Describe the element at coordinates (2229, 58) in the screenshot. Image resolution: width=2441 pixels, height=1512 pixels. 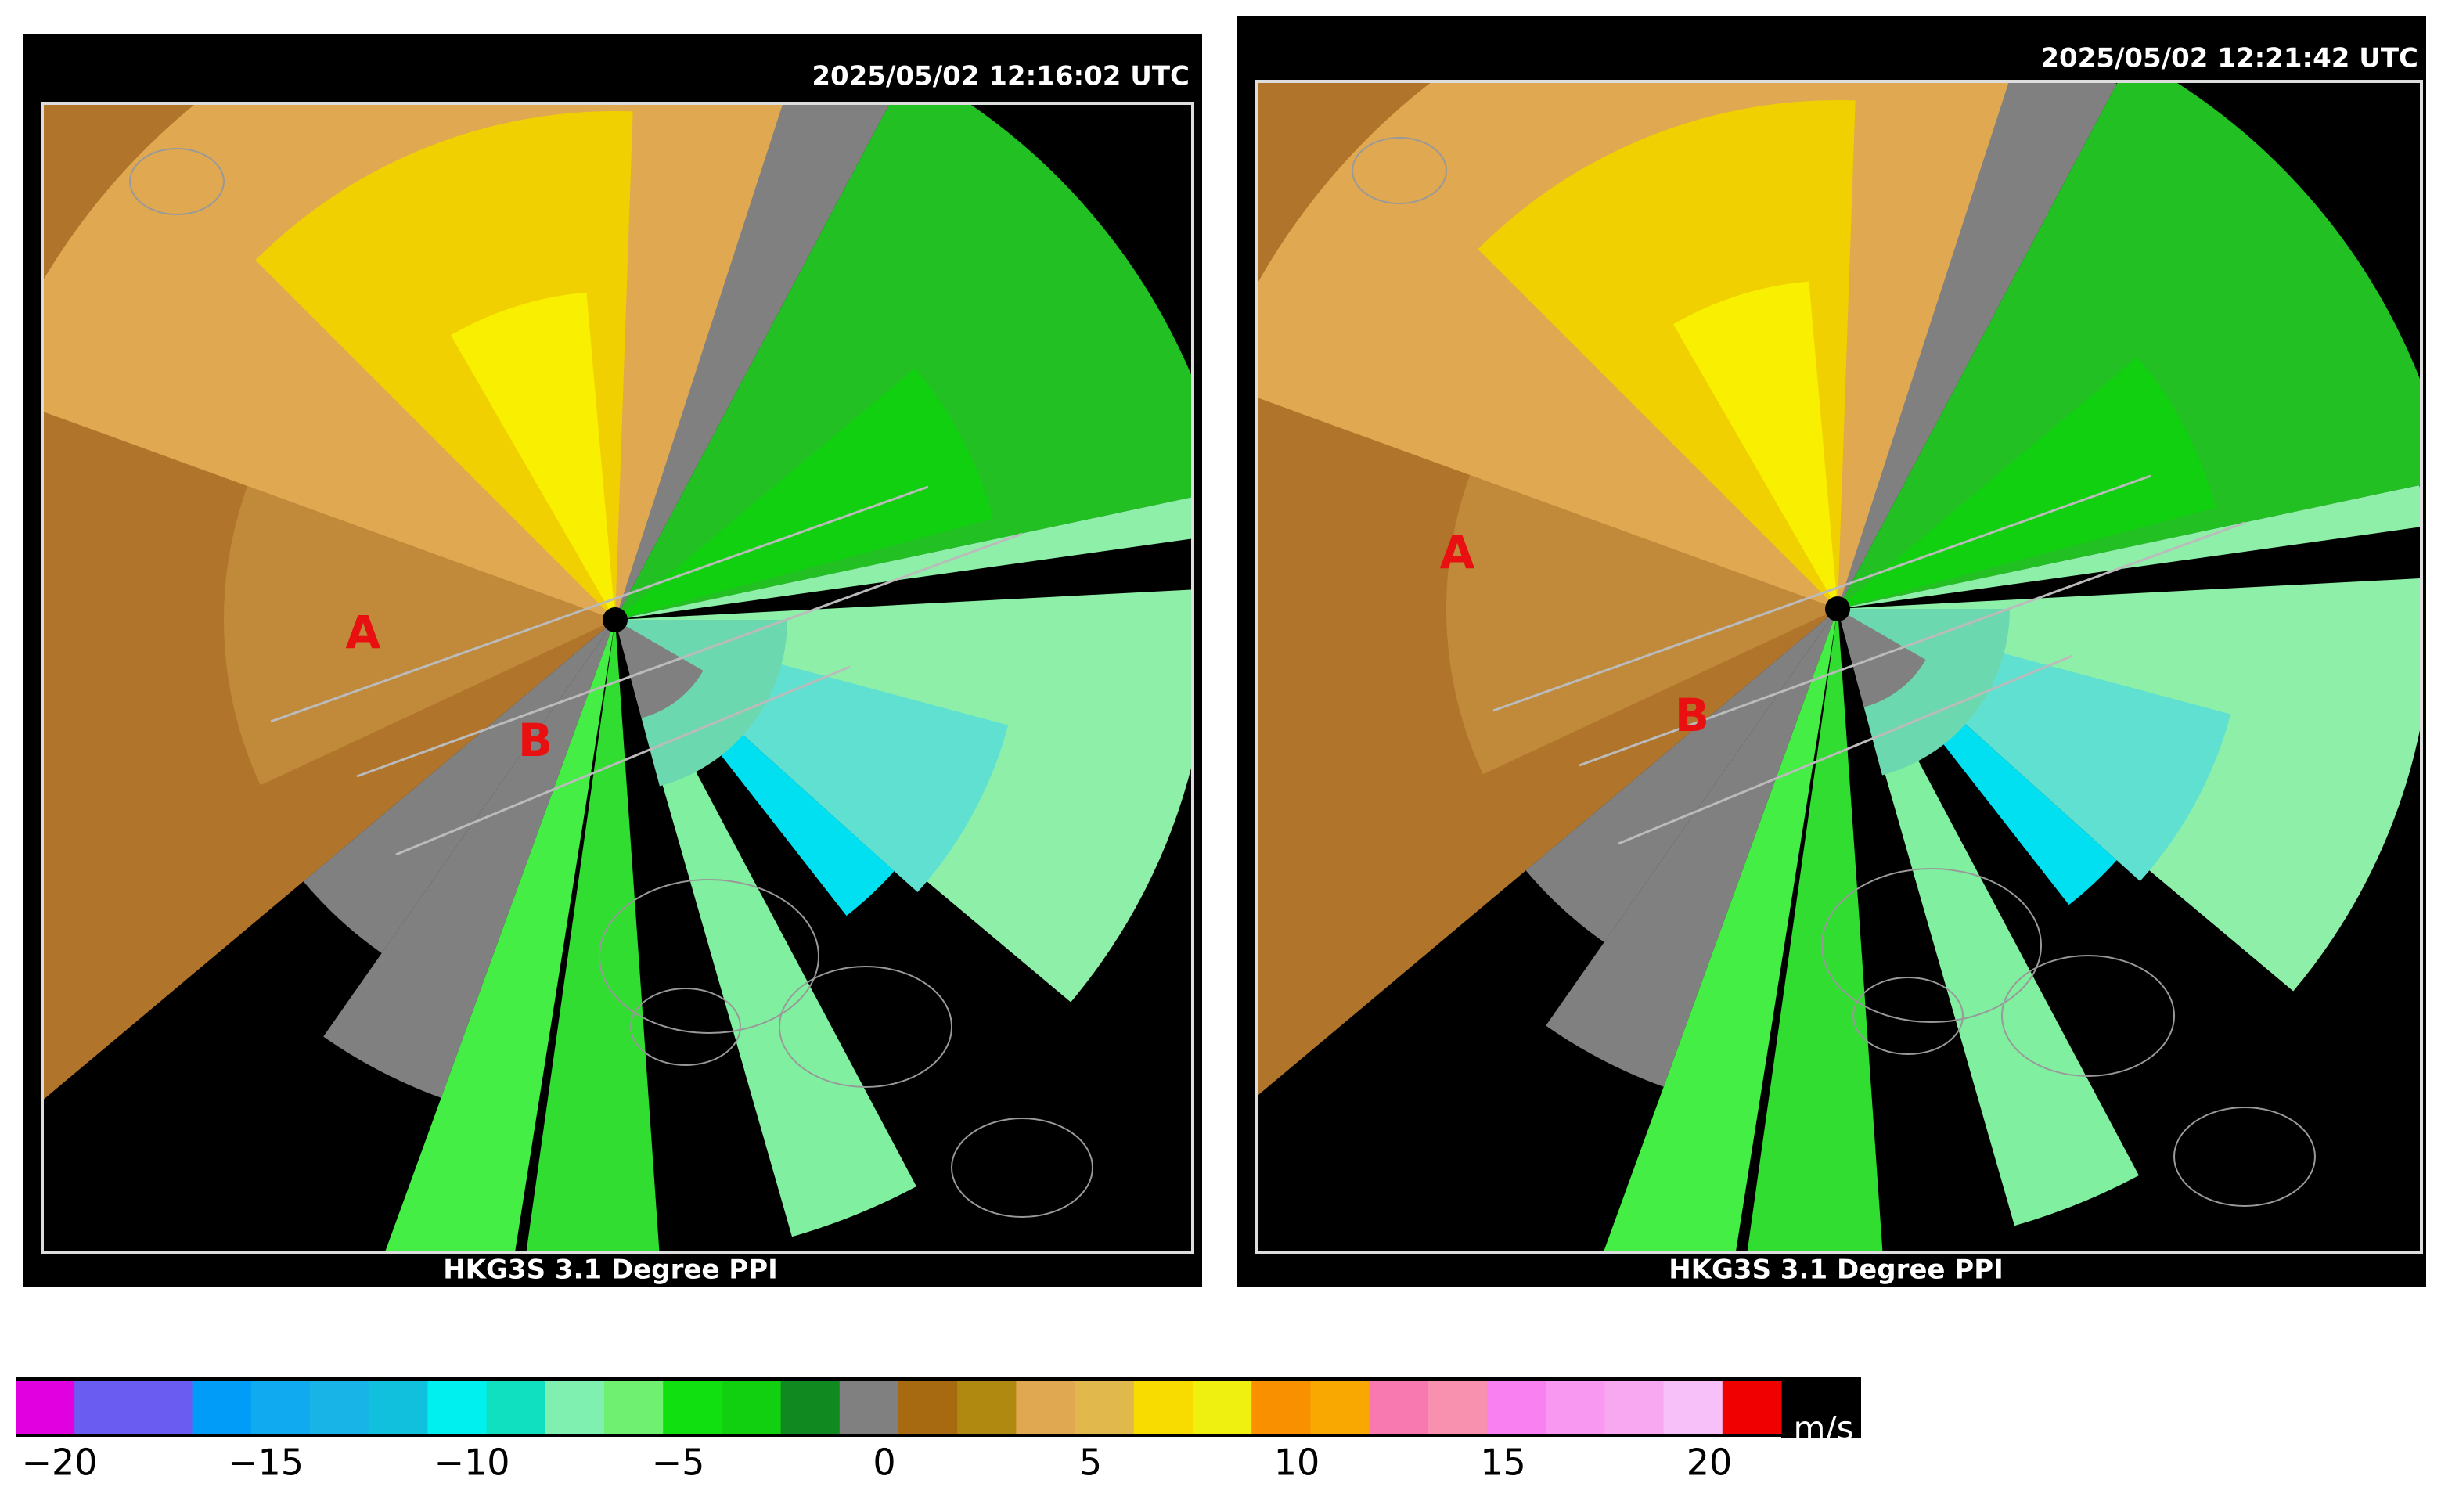
I see `timestamp: 2025/05/02 12:21:42 UTC` at that location.